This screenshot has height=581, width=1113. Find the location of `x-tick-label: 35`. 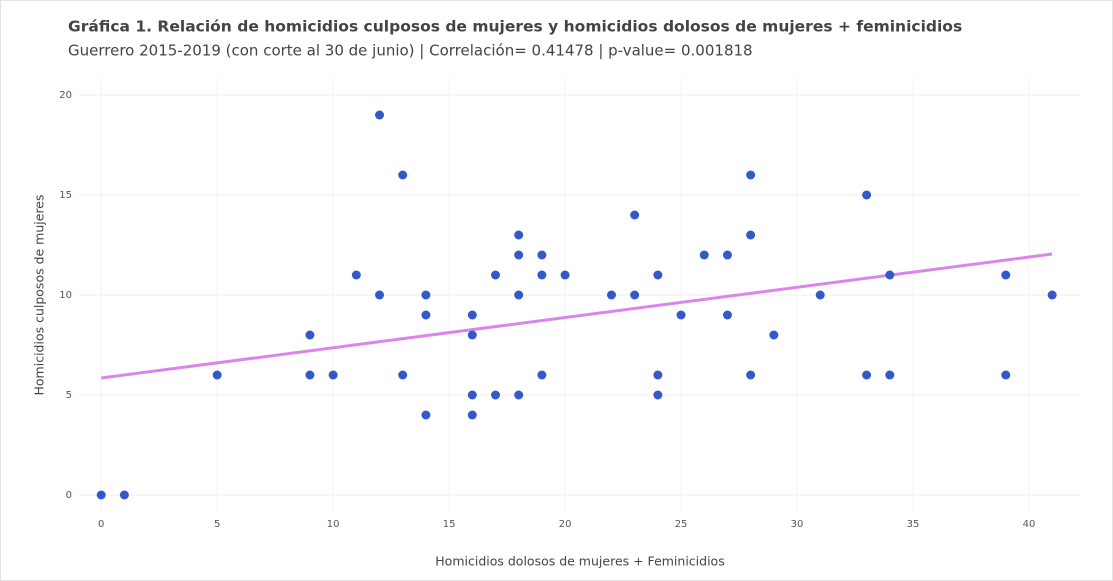

x-tick-label: 35 is located at coordinates (913, 524).